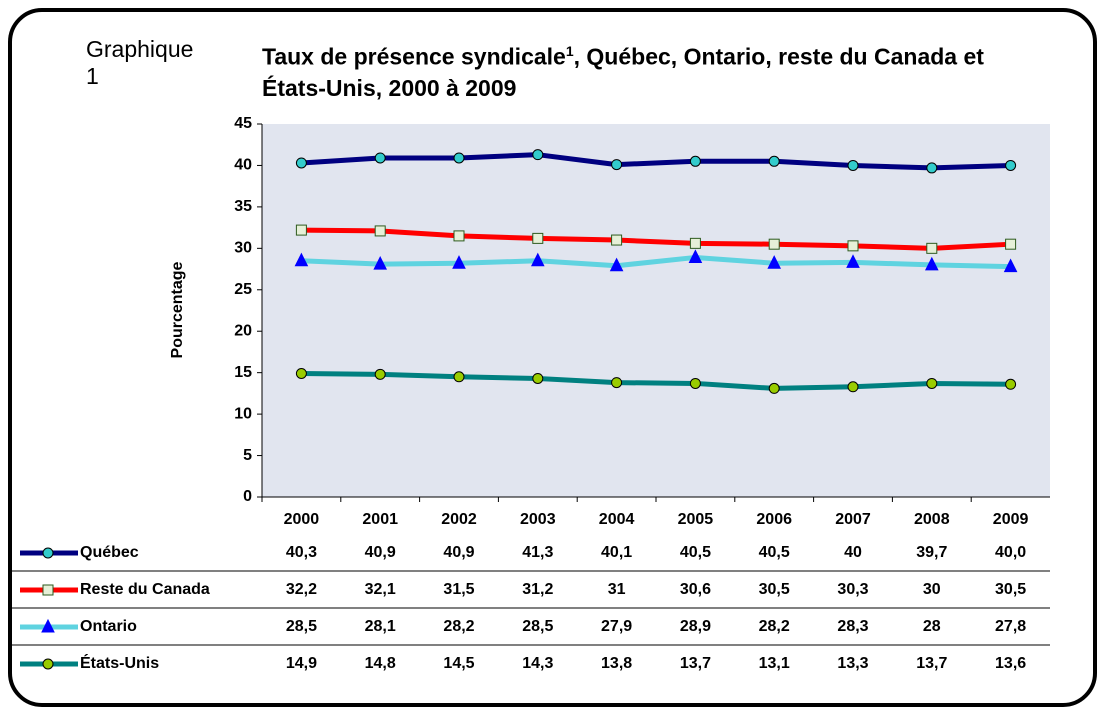  What do you see at coordinates (177, 309) in the screenshot?
I see `y-axis-label: Pourcentage` at bounding box center [177, 309].